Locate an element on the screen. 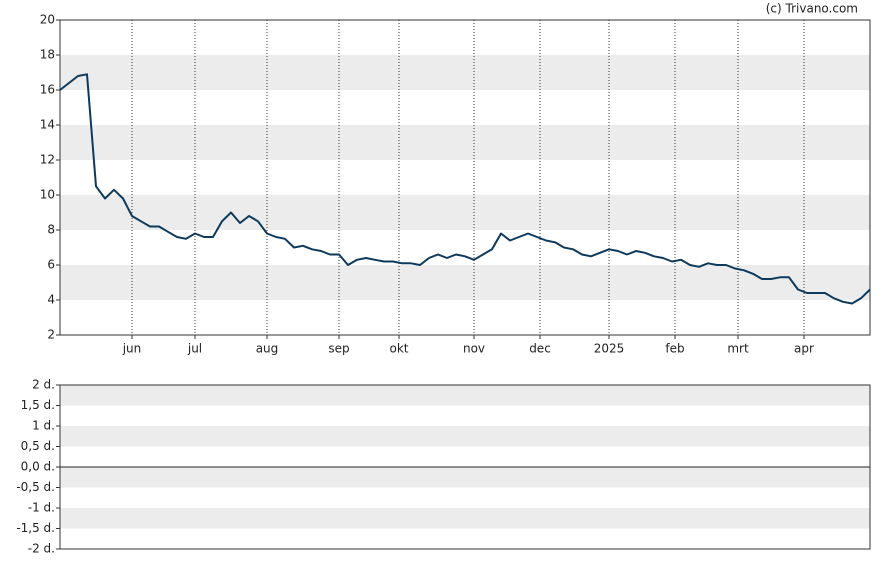 The image size is (888, 565). x-tick-label: dec is located at coordinates (540, 349).